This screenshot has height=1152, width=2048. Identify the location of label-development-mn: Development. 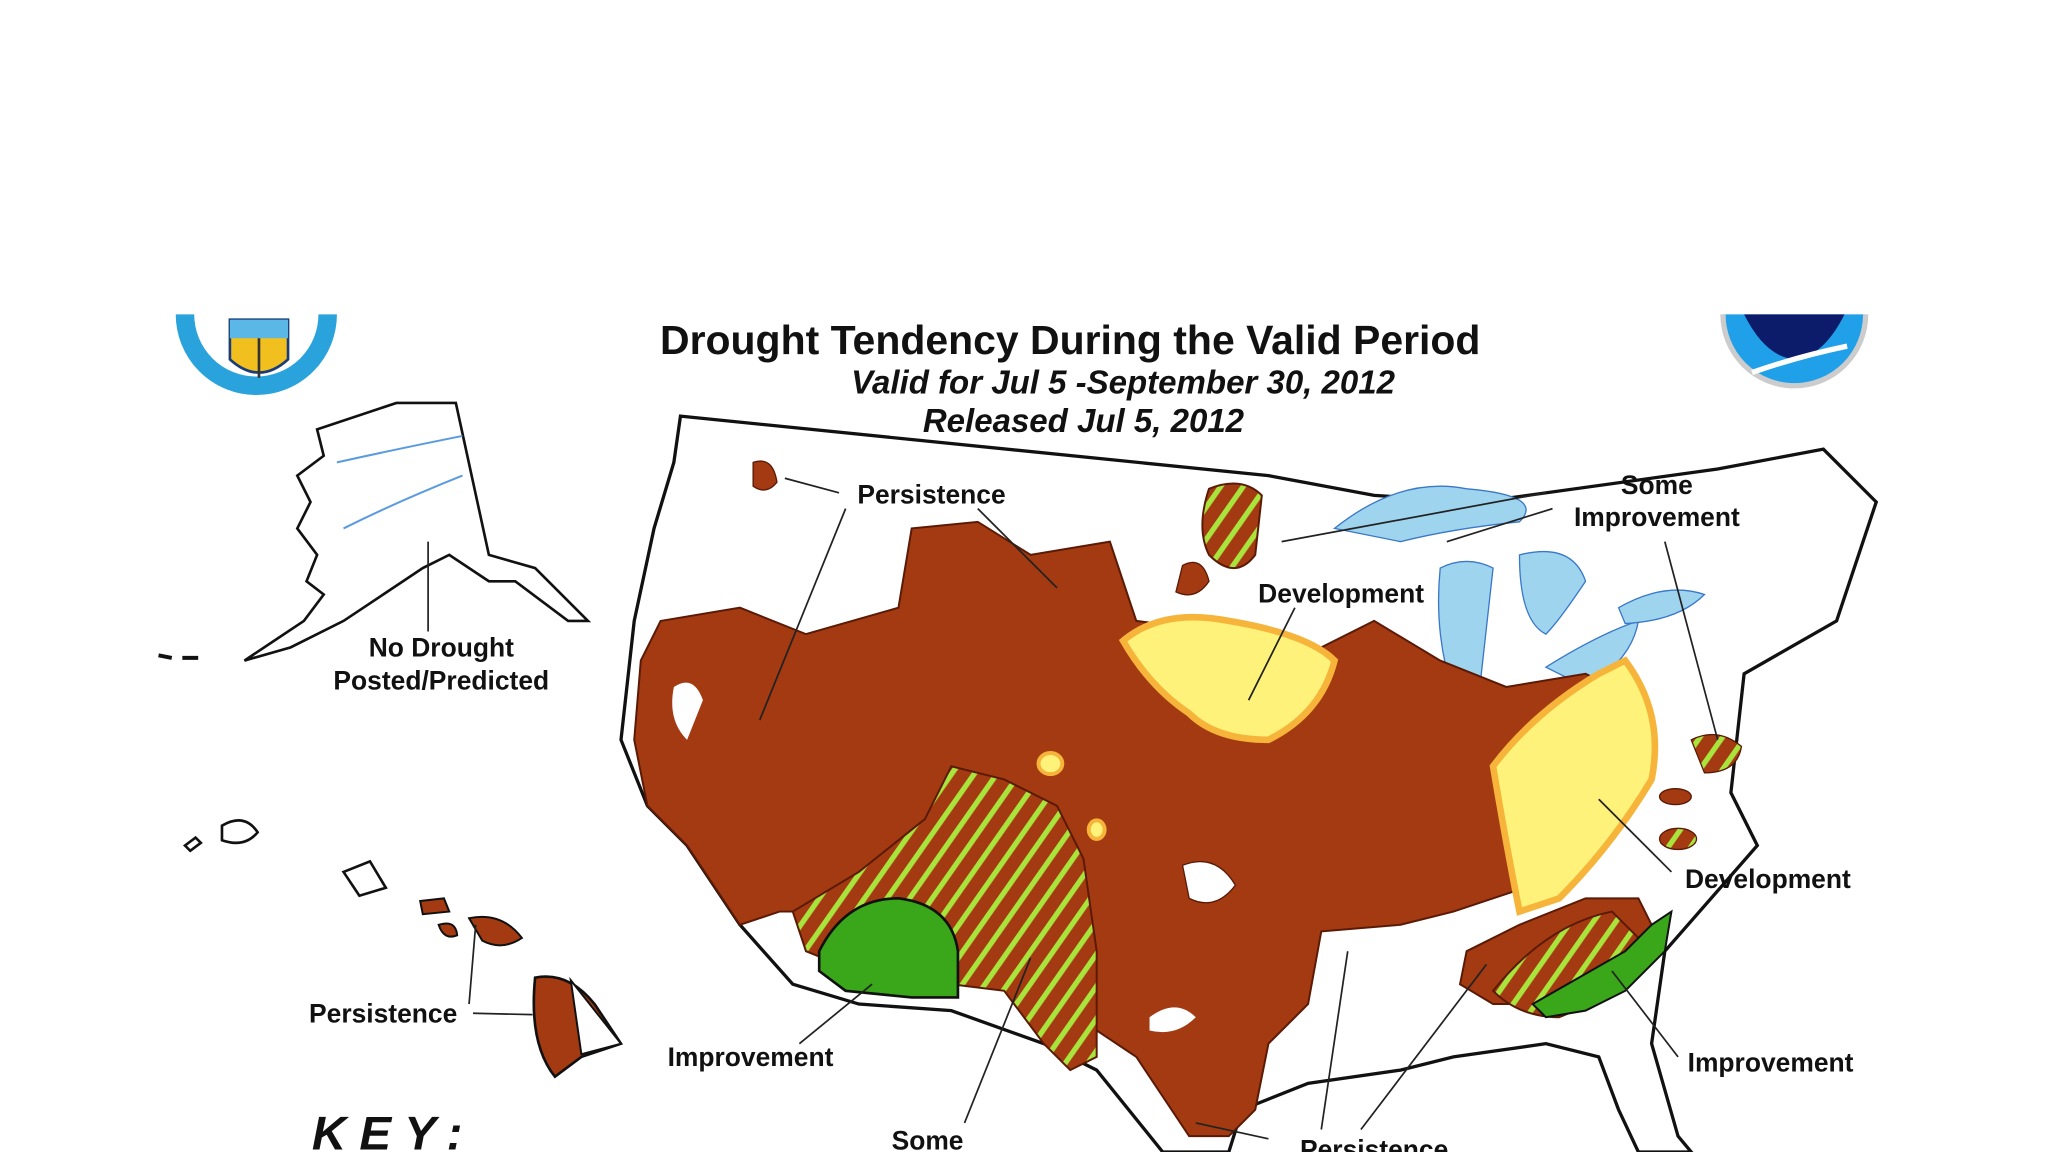
(1341, 593).